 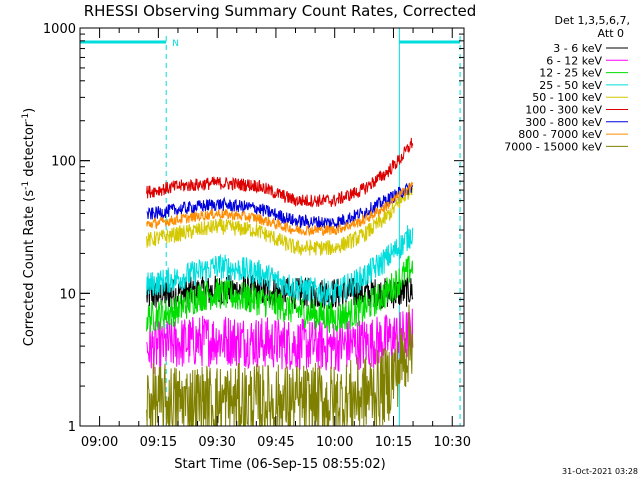 I want to click on legend-label-9: 7000 - 15000 keV, so click(x=553, y=146).